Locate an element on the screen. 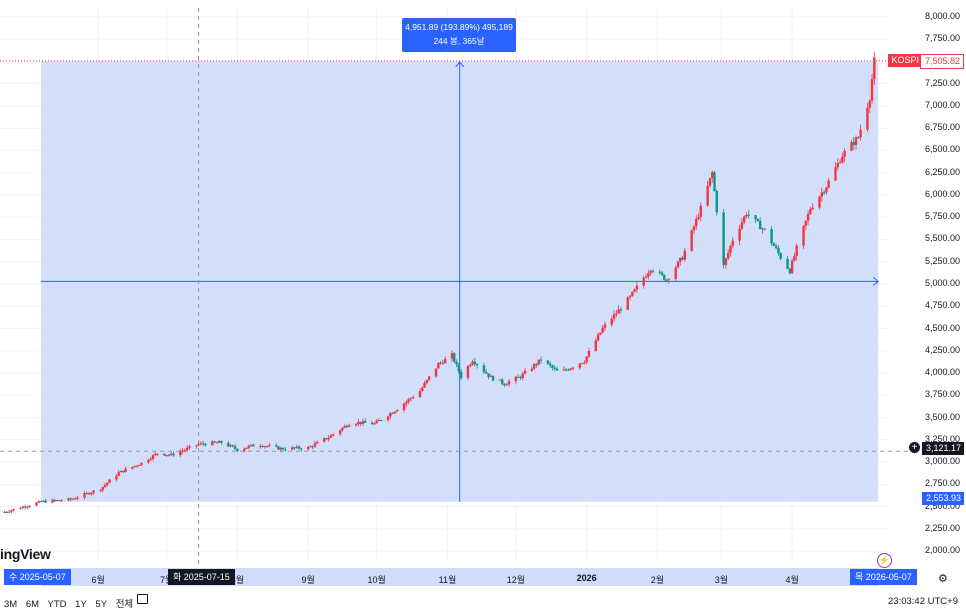  x-tick-label: 11월 is located at coordinates (447, 580).